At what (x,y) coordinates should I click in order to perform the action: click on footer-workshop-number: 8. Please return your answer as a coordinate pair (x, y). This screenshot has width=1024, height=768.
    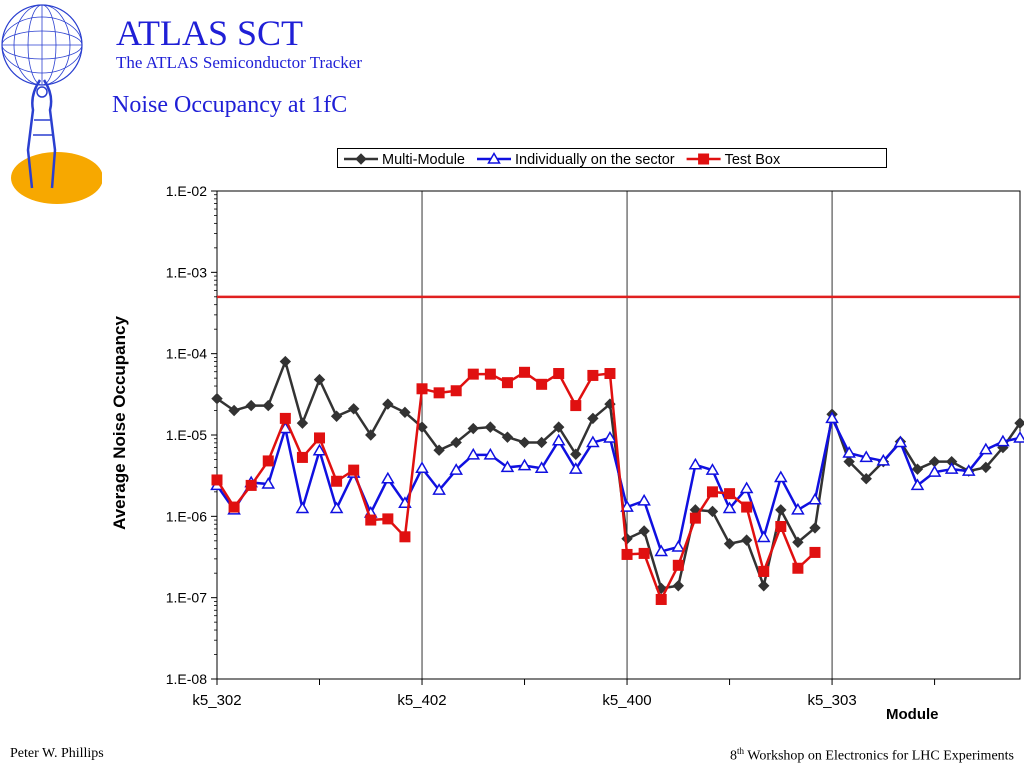
    Looking at the image, I should click on (733, 756).